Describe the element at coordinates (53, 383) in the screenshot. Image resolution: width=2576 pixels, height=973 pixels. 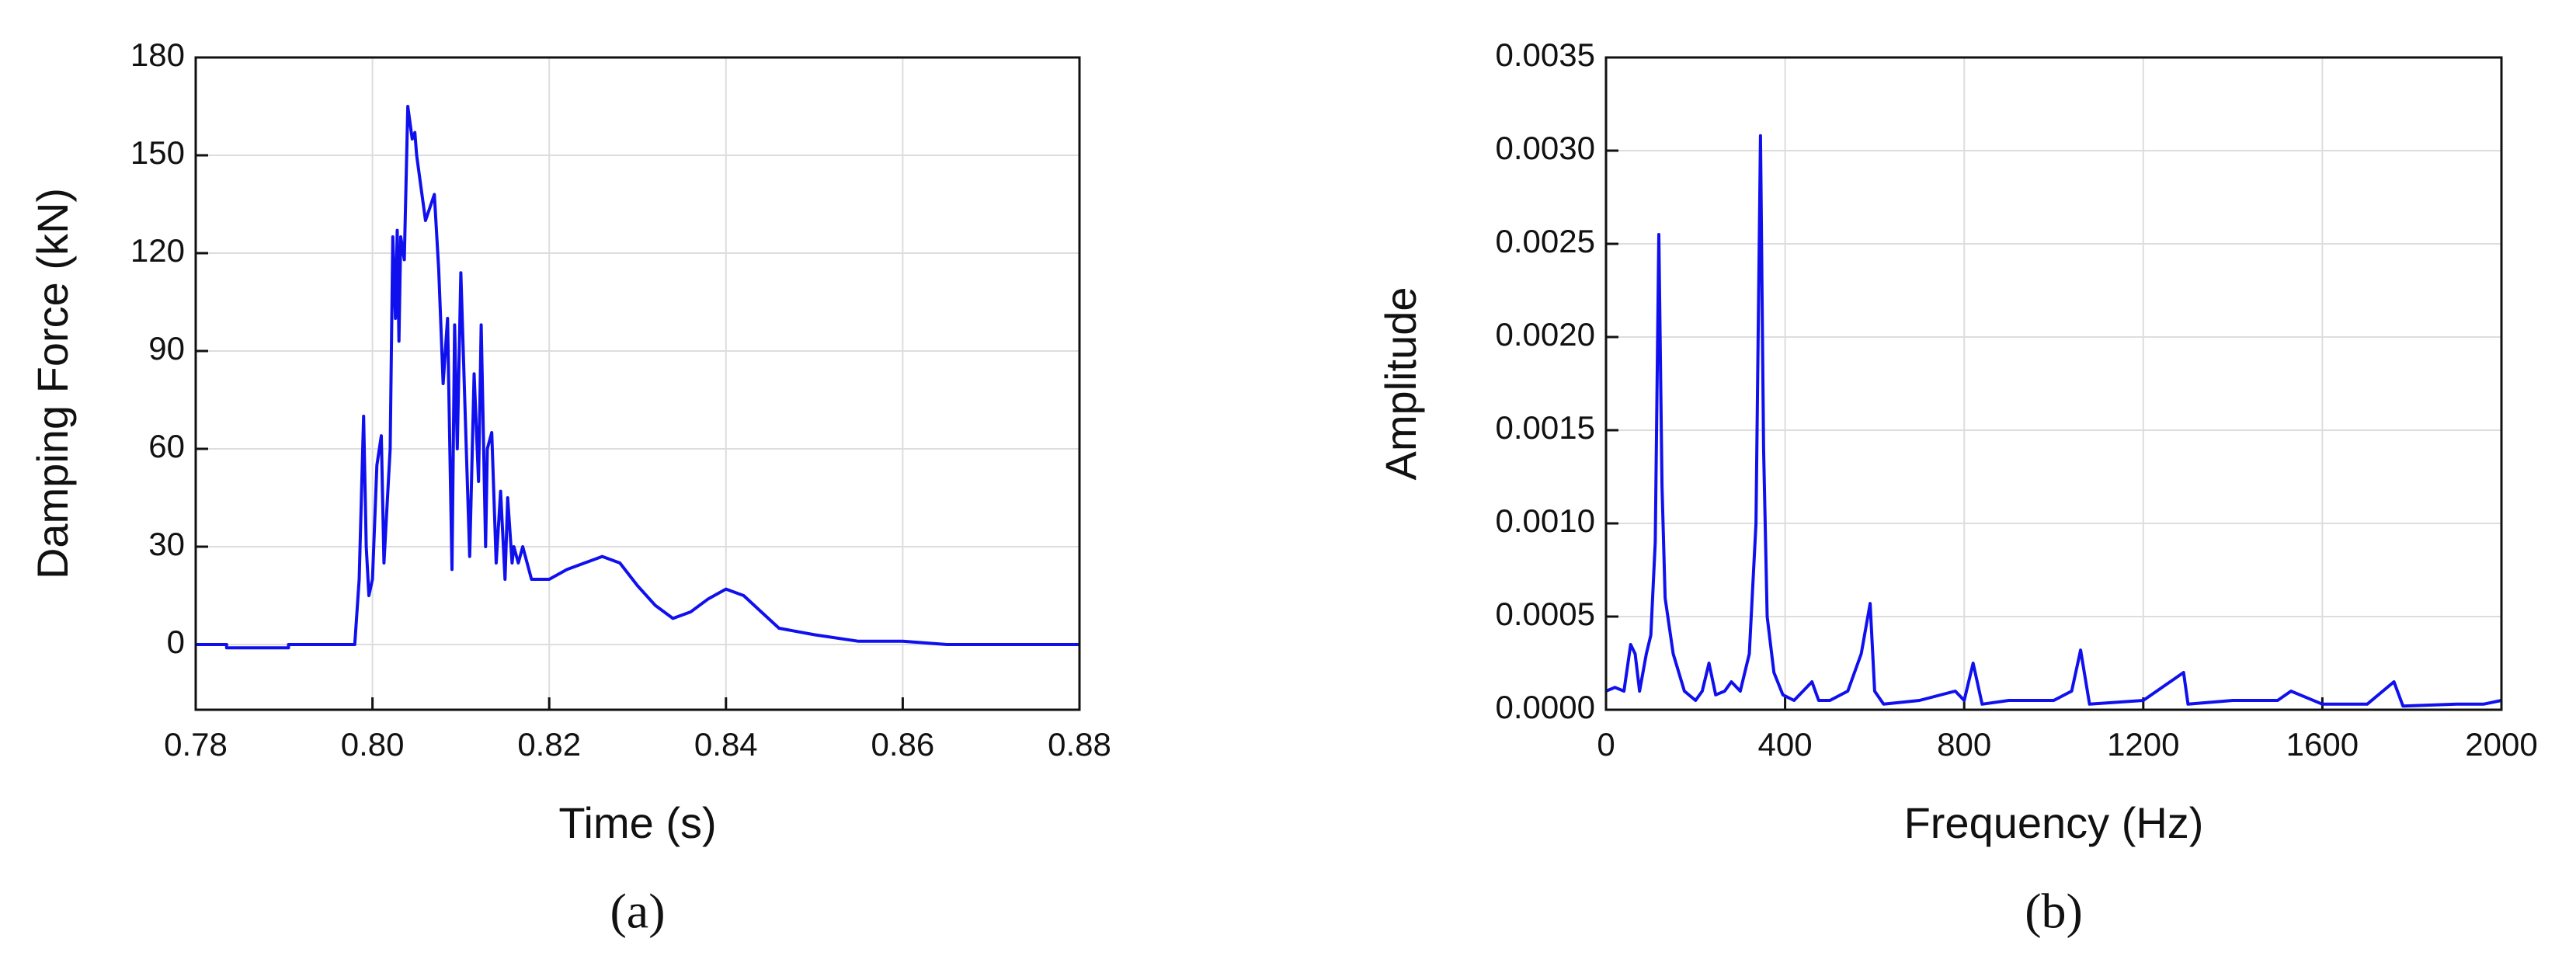
I see `y-axis-title: Damping Force (kN)` at that location.